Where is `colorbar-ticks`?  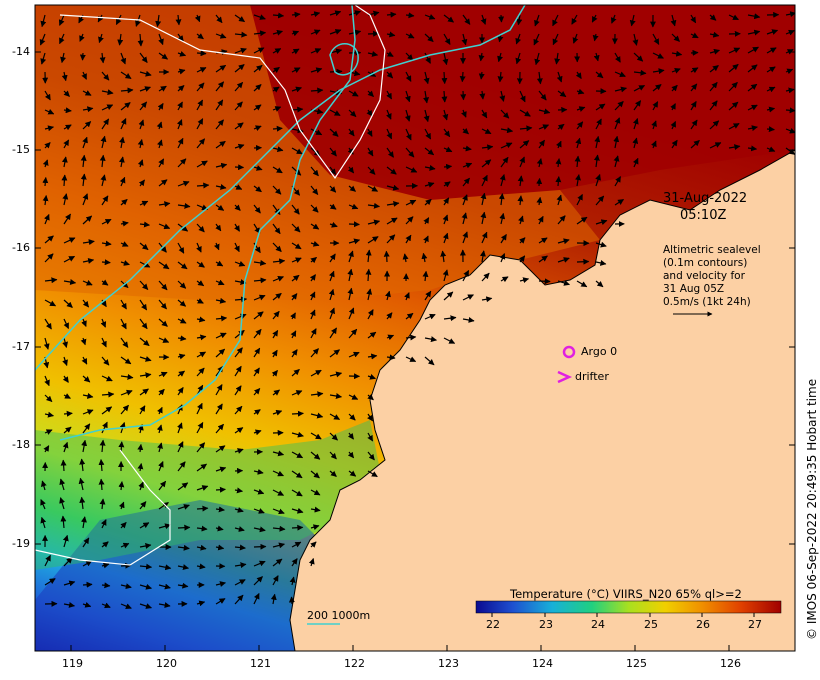
colorbar-ticks is located at coordinates (623, 615).